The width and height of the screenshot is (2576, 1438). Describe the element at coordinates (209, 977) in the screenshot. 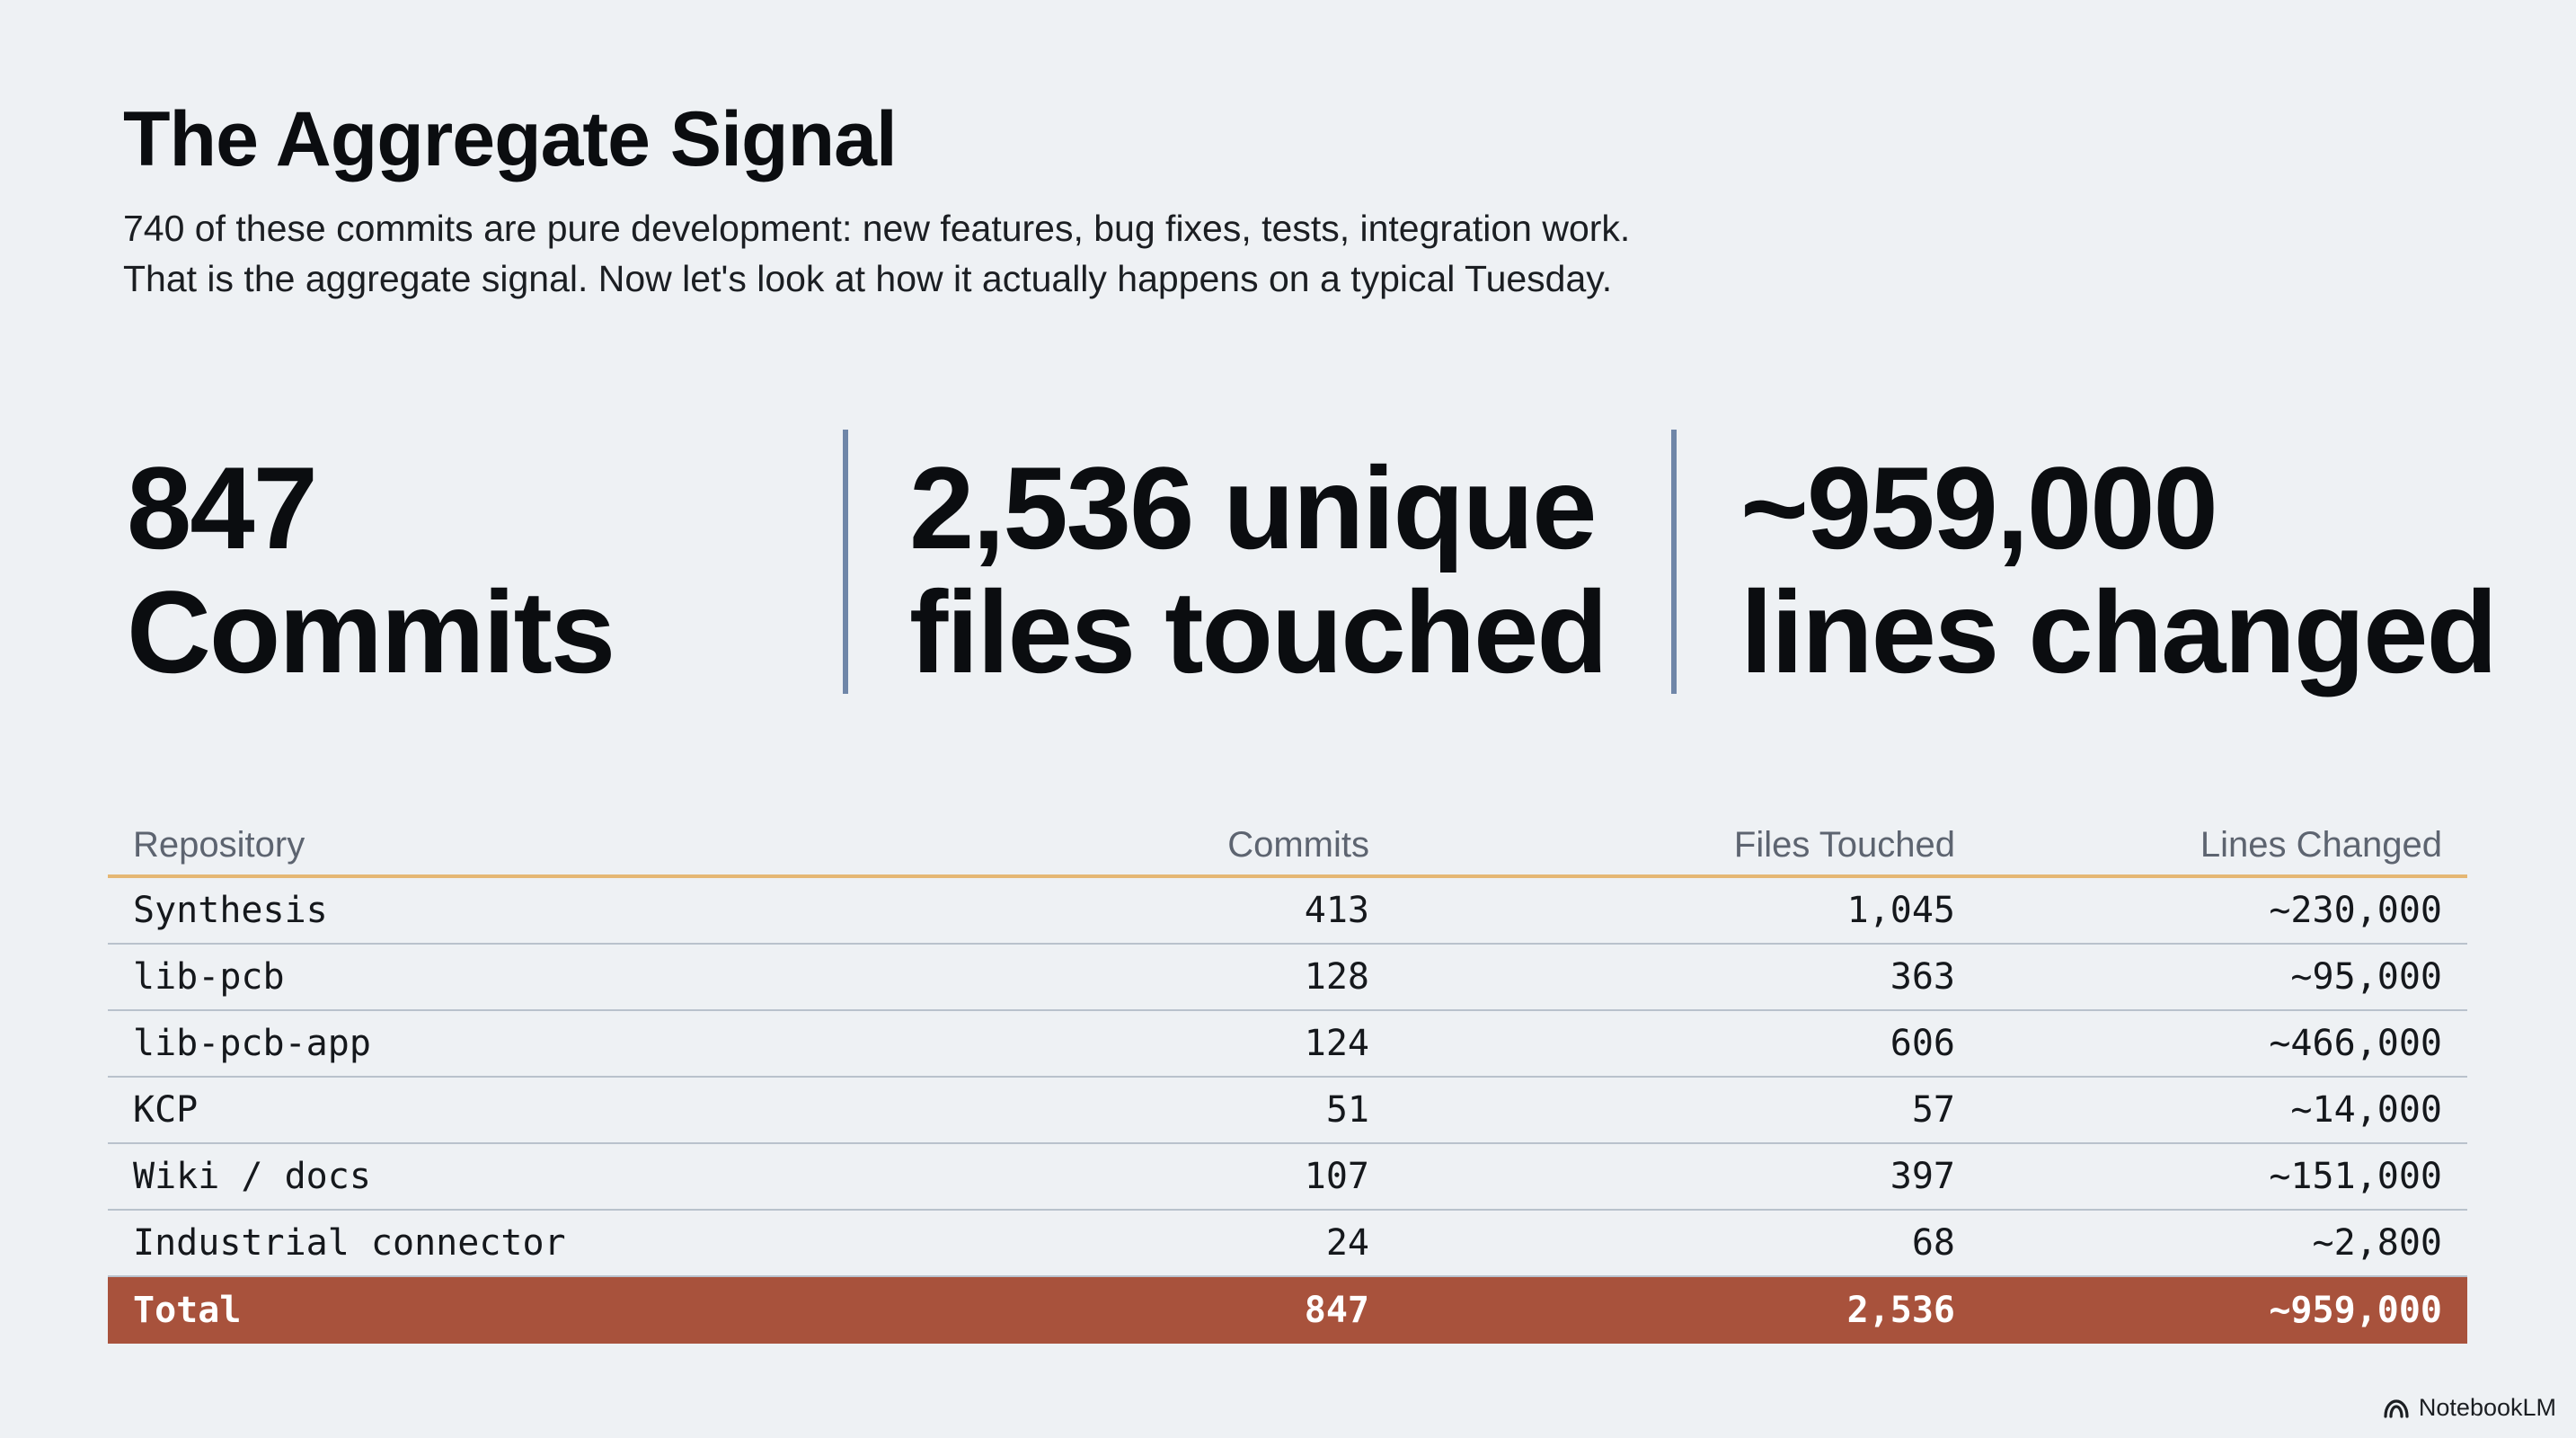

I see `cell-repository: lib-pcb` at that location.